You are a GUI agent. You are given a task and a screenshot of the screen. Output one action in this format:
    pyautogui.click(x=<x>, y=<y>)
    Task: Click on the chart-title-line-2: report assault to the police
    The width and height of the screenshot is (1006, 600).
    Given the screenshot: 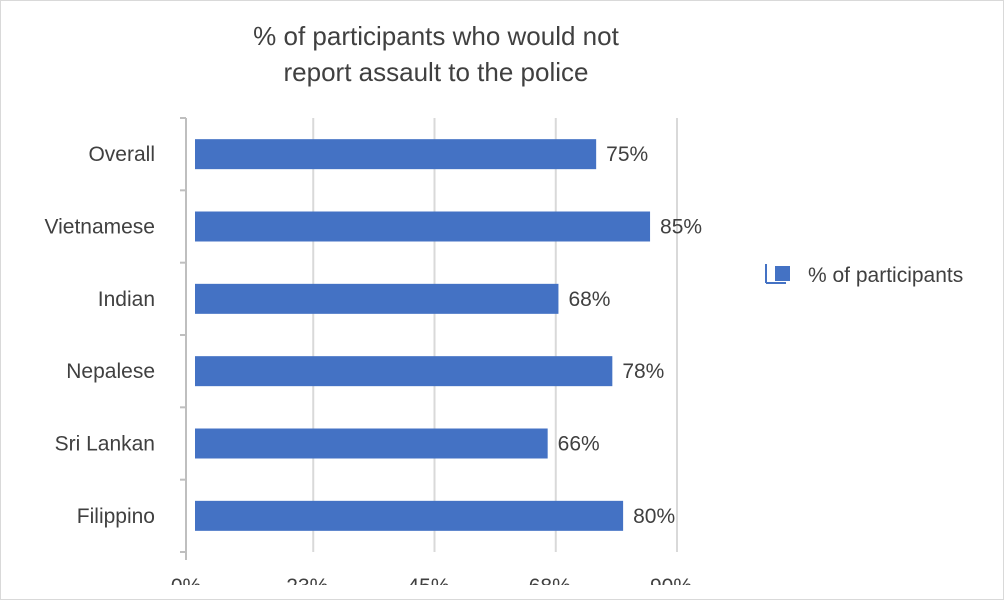 What is the action you would take?
    pyautogui.click(x=436, y=72)
    